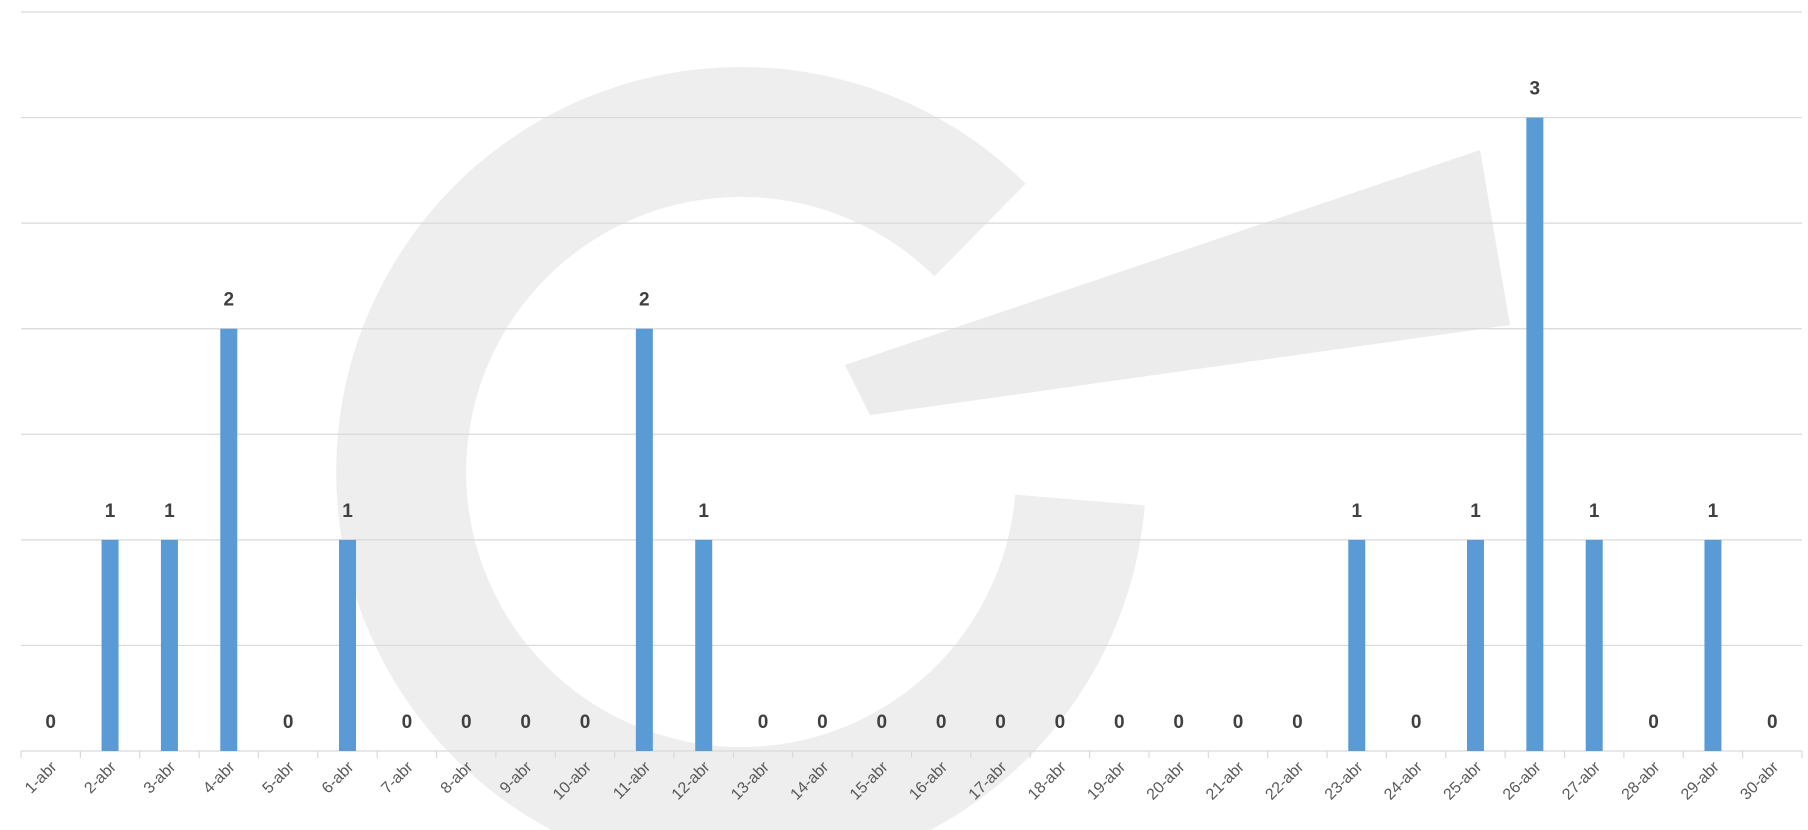 The width and height of the screenshot is (1808, 830). What do you see at coordinates (41, 777) in the screenshot?
I see `x-tick-label: 1-abr` at bounding box center [41, 777].